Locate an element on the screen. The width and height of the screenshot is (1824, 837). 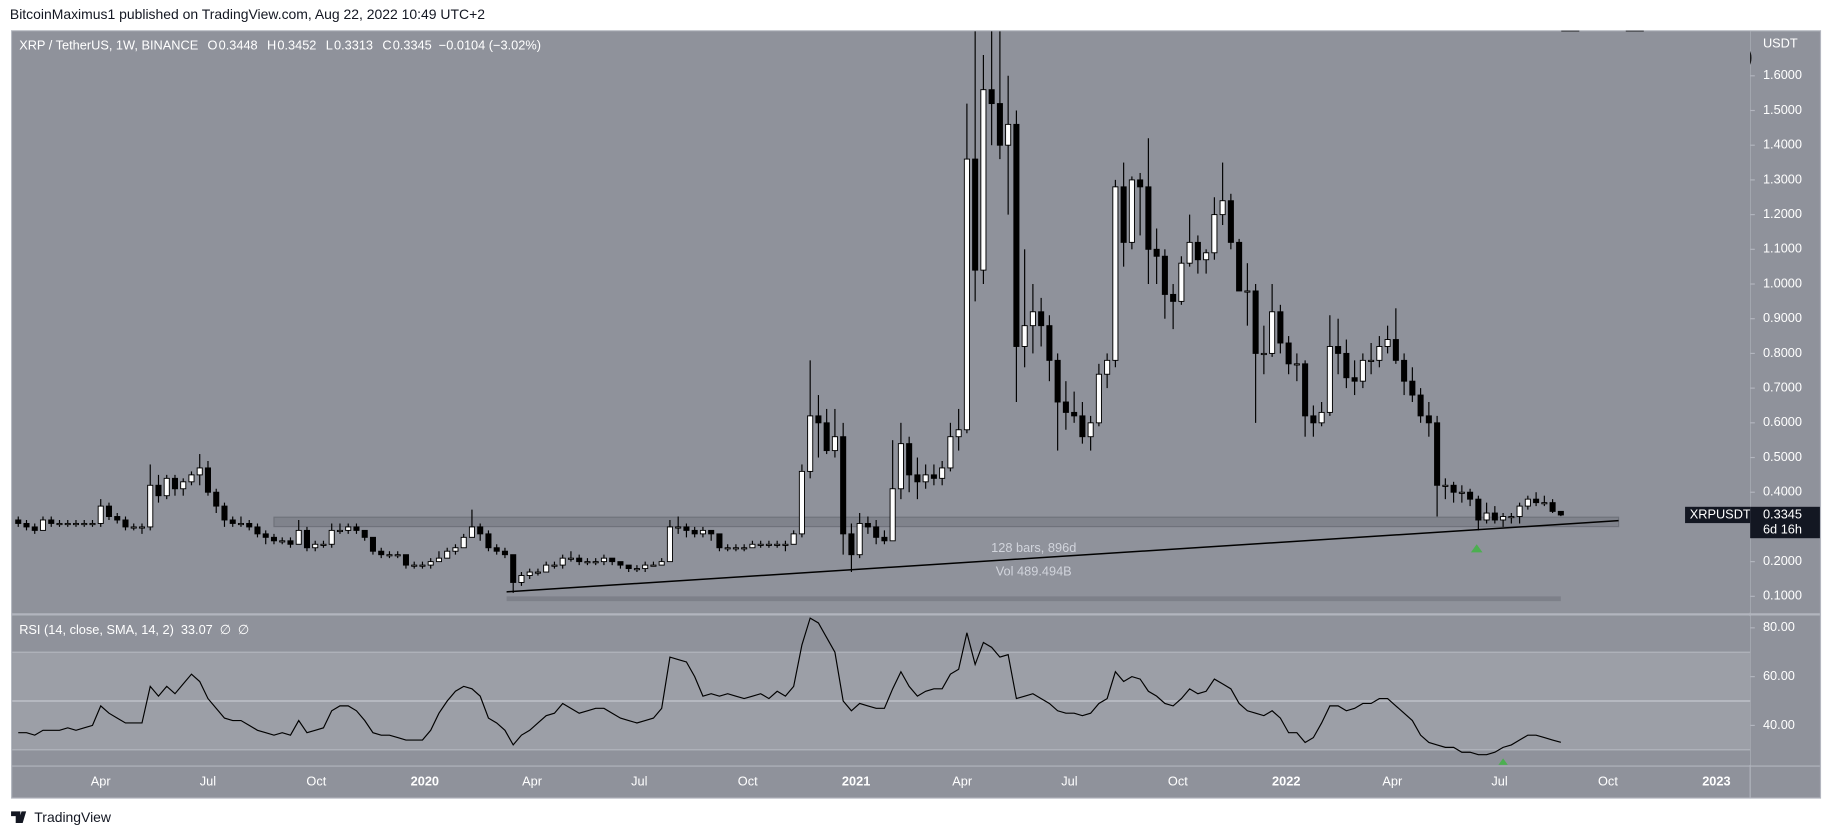
rsi-last-value: 33.07 is located at coordinates (197, 630).